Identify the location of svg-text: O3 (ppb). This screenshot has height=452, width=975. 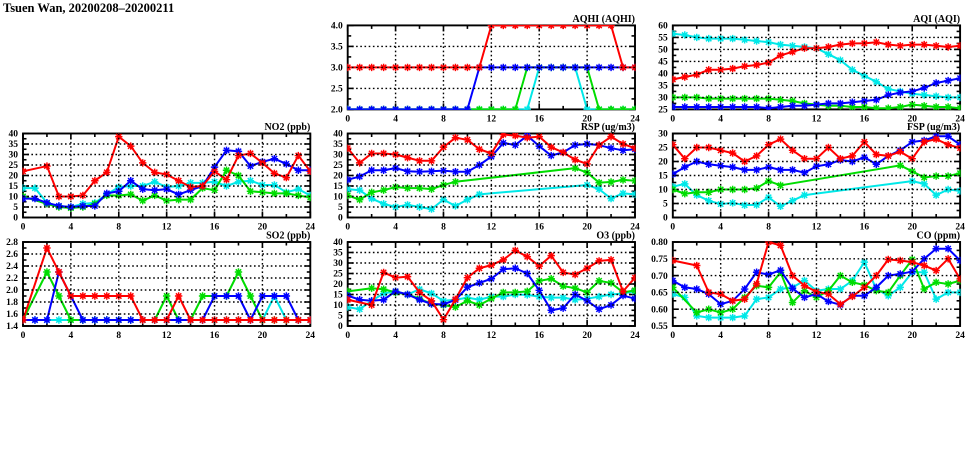
(615, 236).